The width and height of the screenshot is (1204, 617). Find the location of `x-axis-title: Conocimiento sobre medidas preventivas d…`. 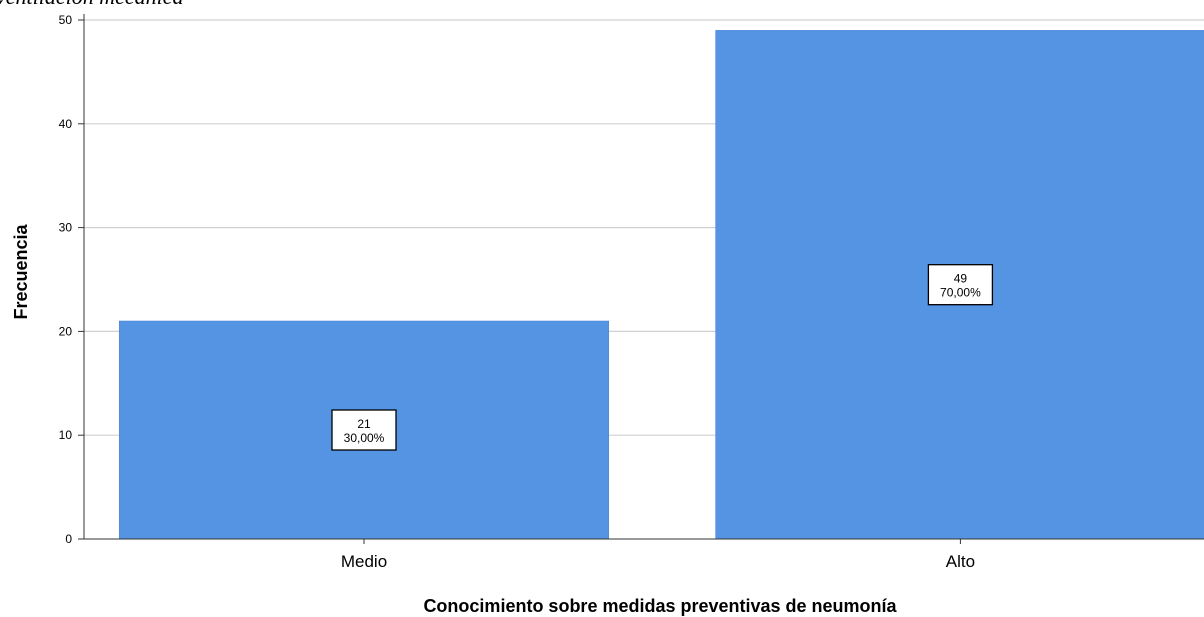

x-axis-title: Conocimiento sobre medidas preventivas d… is located at coordinates (660, 606).